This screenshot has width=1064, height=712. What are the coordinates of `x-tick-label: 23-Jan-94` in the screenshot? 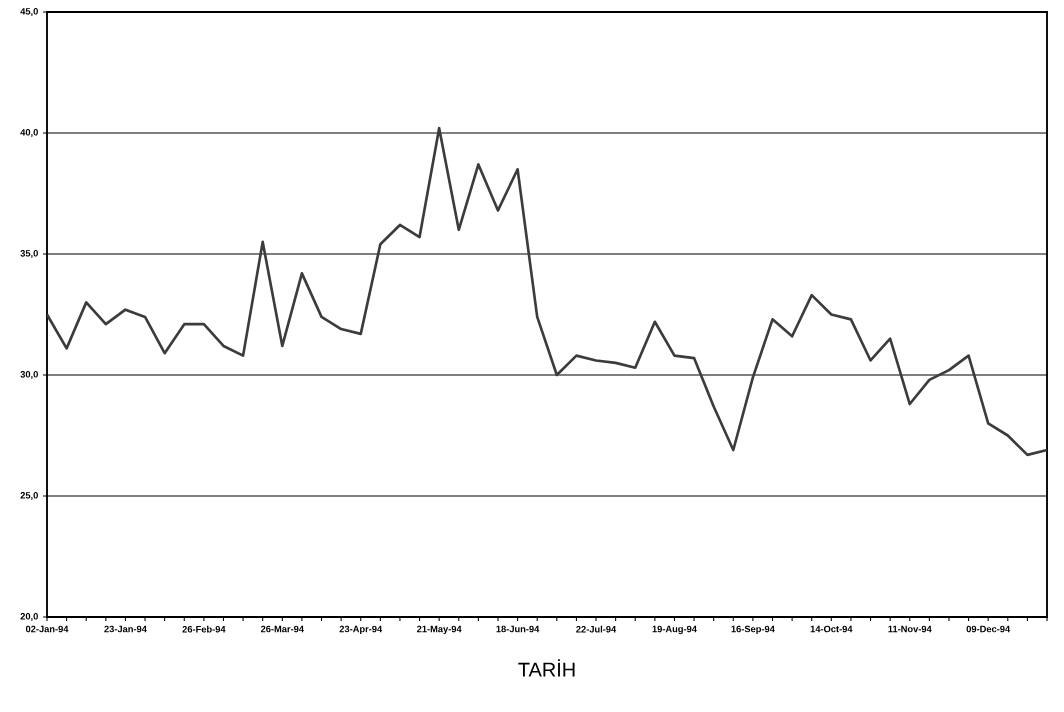 It's located at (125, 629).